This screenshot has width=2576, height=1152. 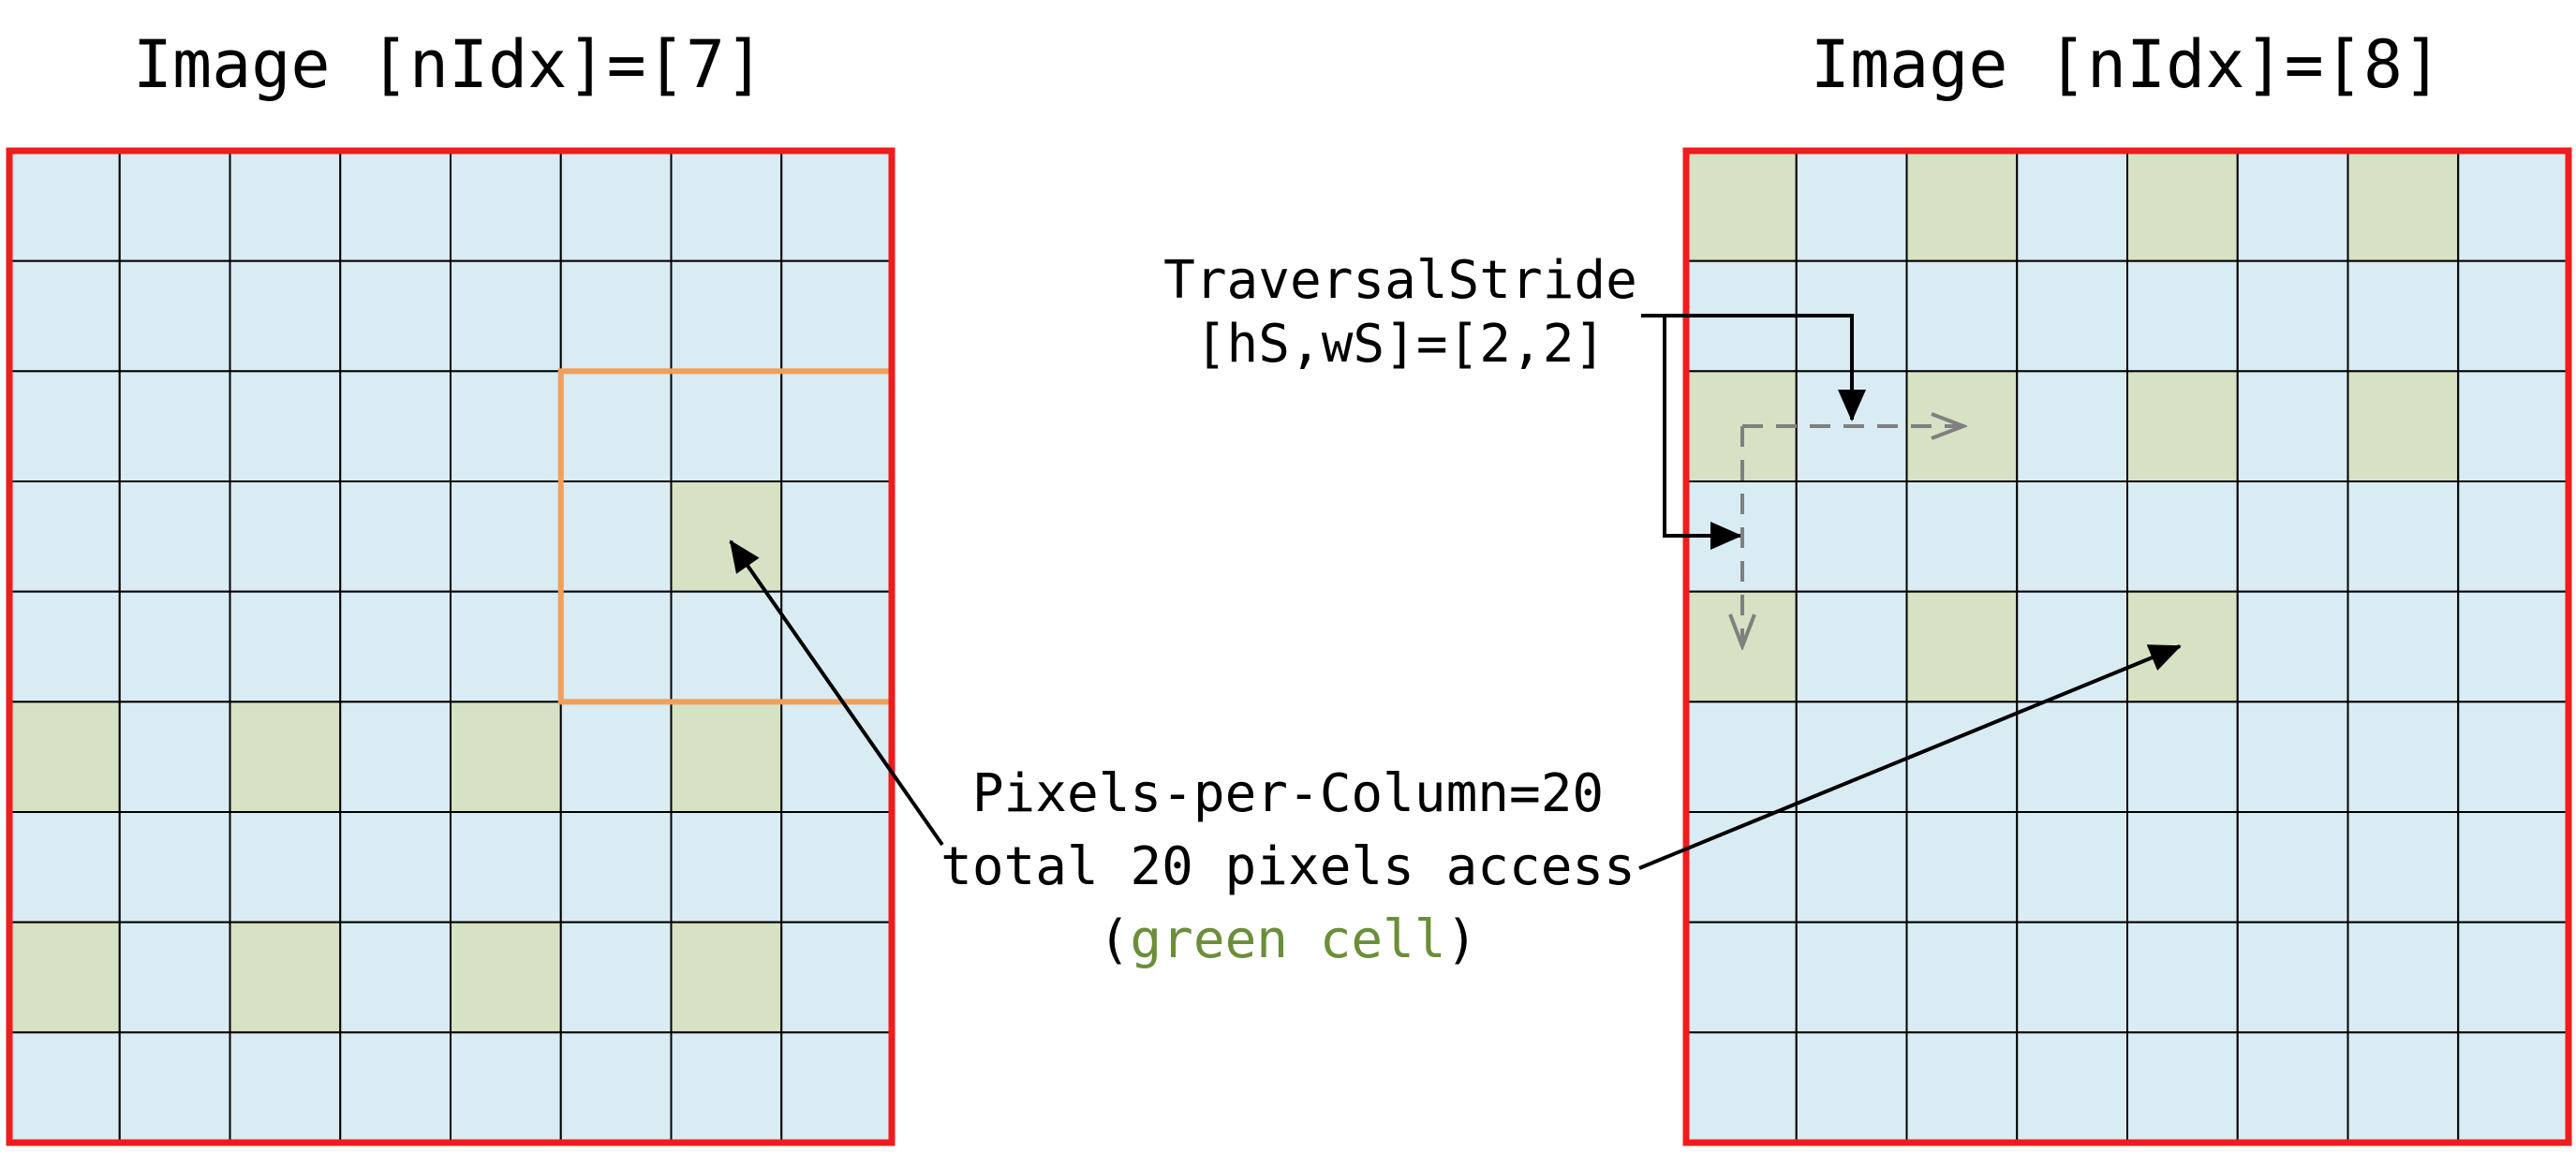 I want to click on pixels-label-line1: Pixels-per-Column=20, so click(x=1288, y=793).